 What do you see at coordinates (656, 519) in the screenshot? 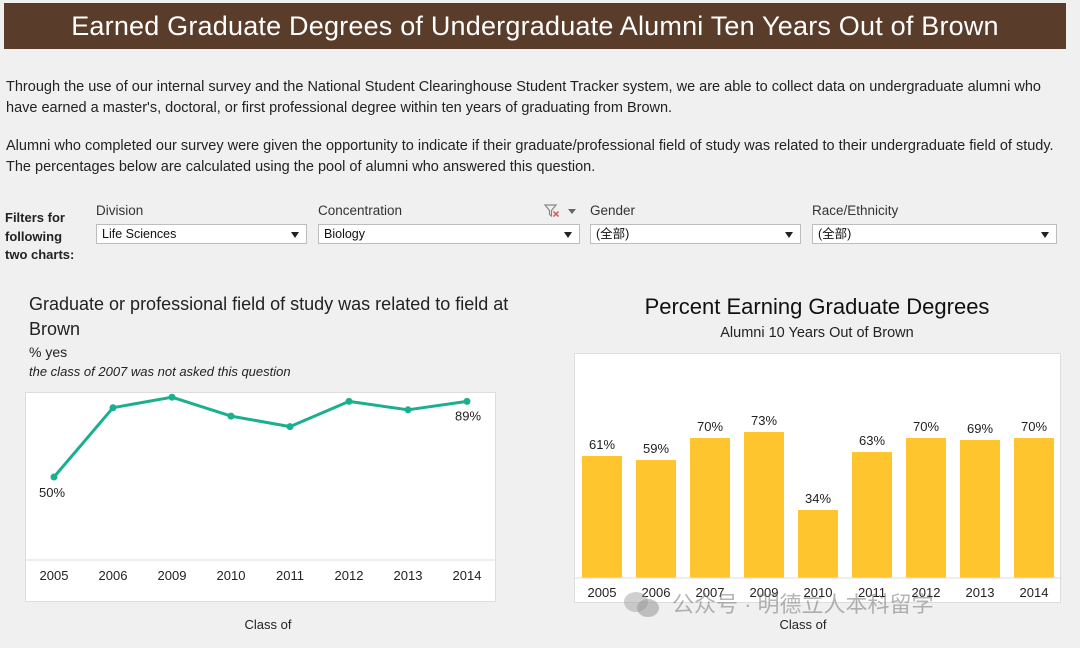
I see `bar-2006` at bounding box center [656, 519].